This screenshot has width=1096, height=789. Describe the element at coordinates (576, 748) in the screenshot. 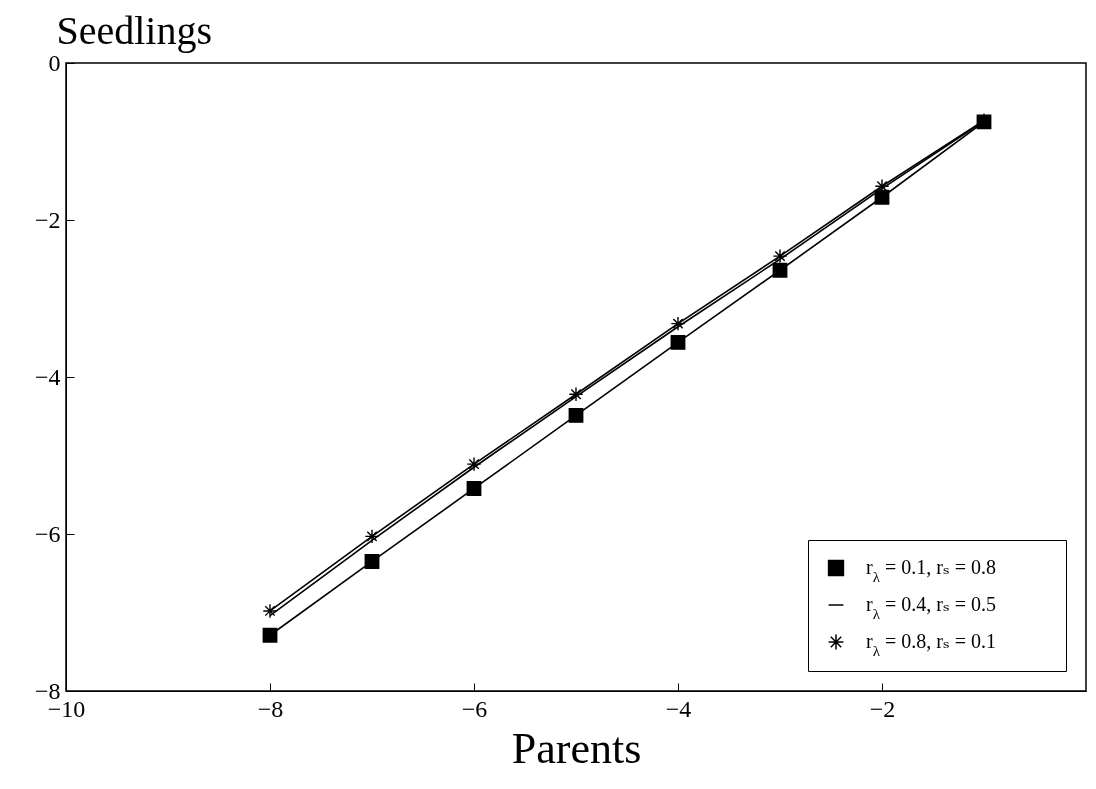

I see `x-axis-title: Parents` at that location.